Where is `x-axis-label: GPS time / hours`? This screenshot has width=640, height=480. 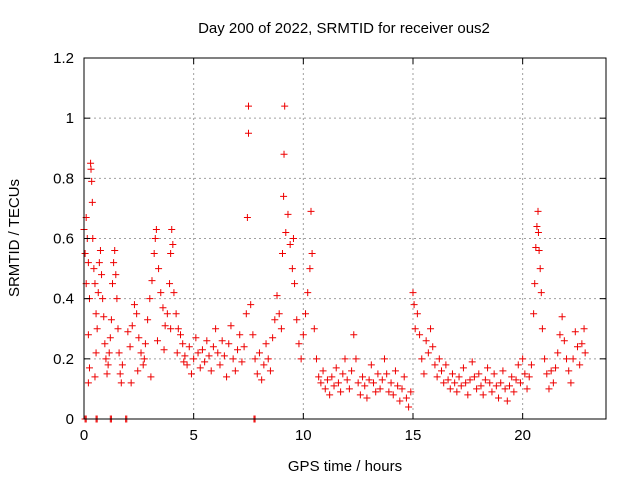
x-axis-label: GPS time / hours is located at coordinates (345, 466).